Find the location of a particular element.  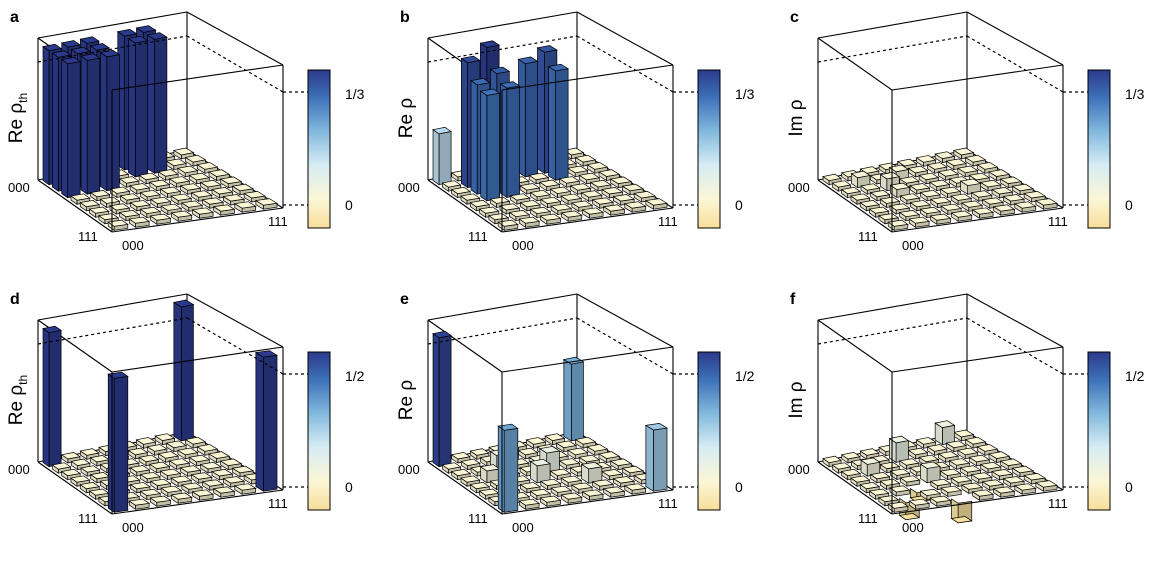

z-axis-label: Re ρth is located at coordinates (18, 118).